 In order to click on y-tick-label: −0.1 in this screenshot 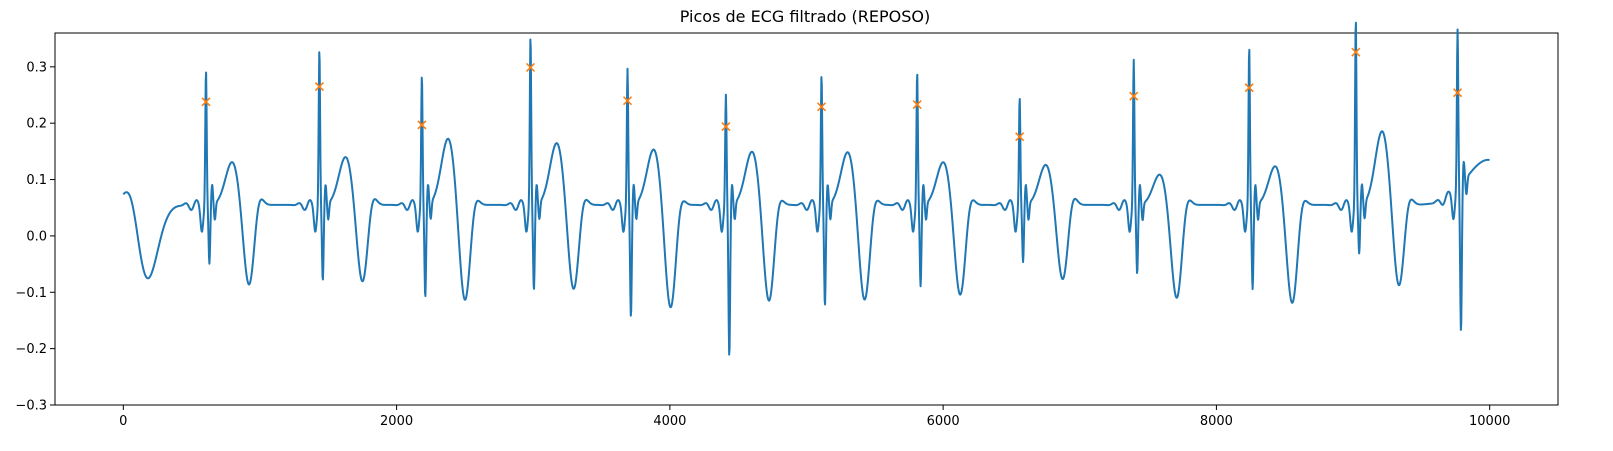, I will do `click(31, 293)`.